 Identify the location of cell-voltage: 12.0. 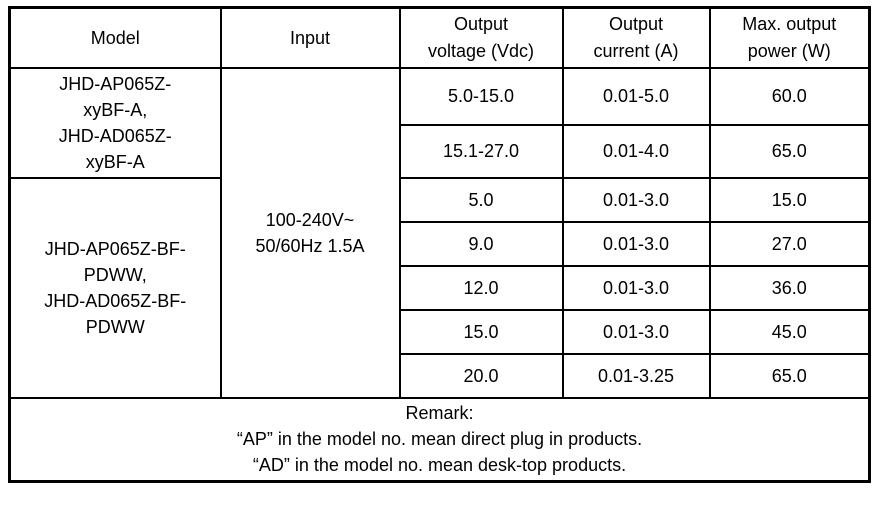
(481, 287).